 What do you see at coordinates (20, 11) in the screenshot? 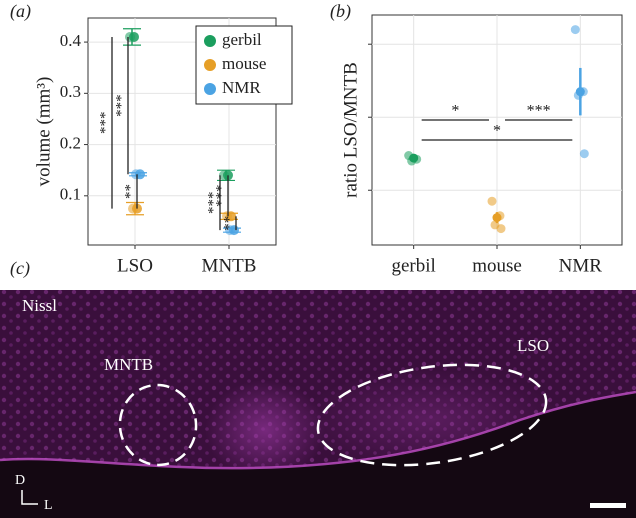
I see `panel-label: (a)` at bounding box center [20, 11].